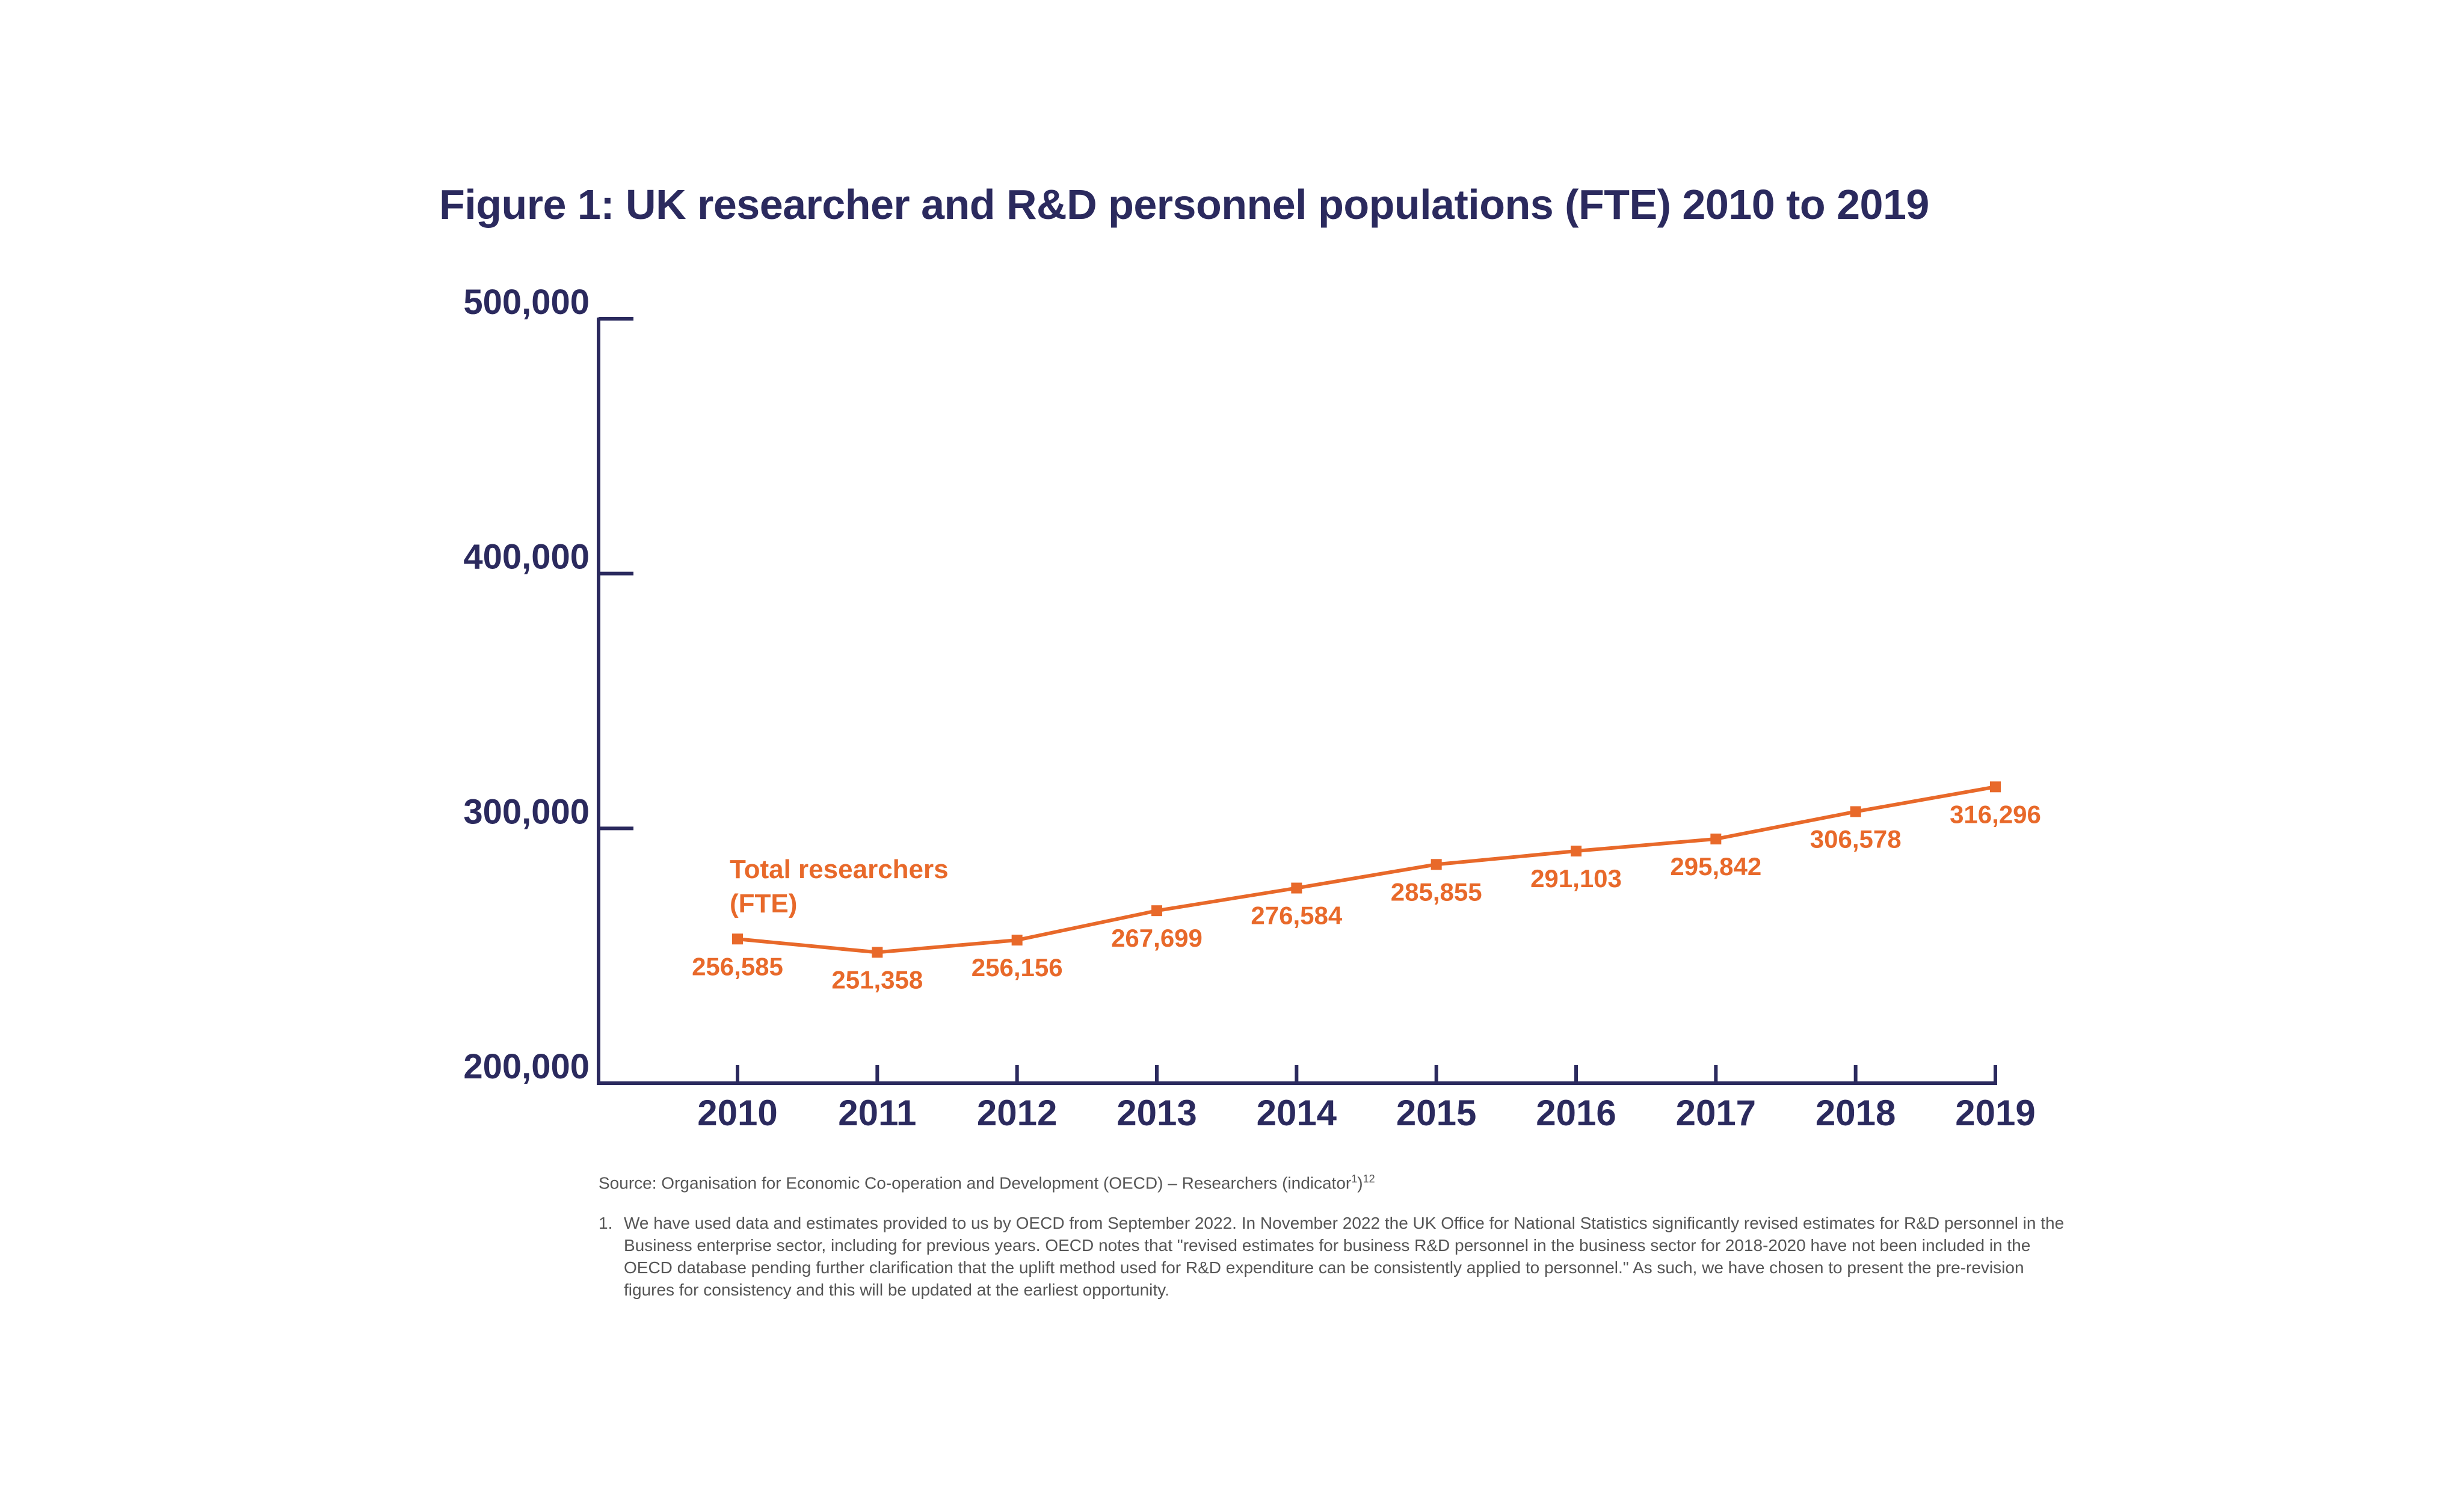  I want to click on x-tick-label: 2018, so click(1856, 1113).